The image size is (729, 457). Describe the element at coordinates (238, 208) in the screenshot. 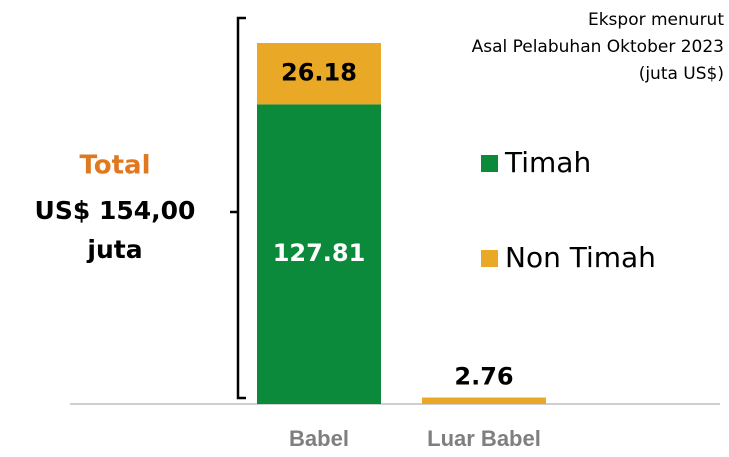

I see `total-bracket` at that location.